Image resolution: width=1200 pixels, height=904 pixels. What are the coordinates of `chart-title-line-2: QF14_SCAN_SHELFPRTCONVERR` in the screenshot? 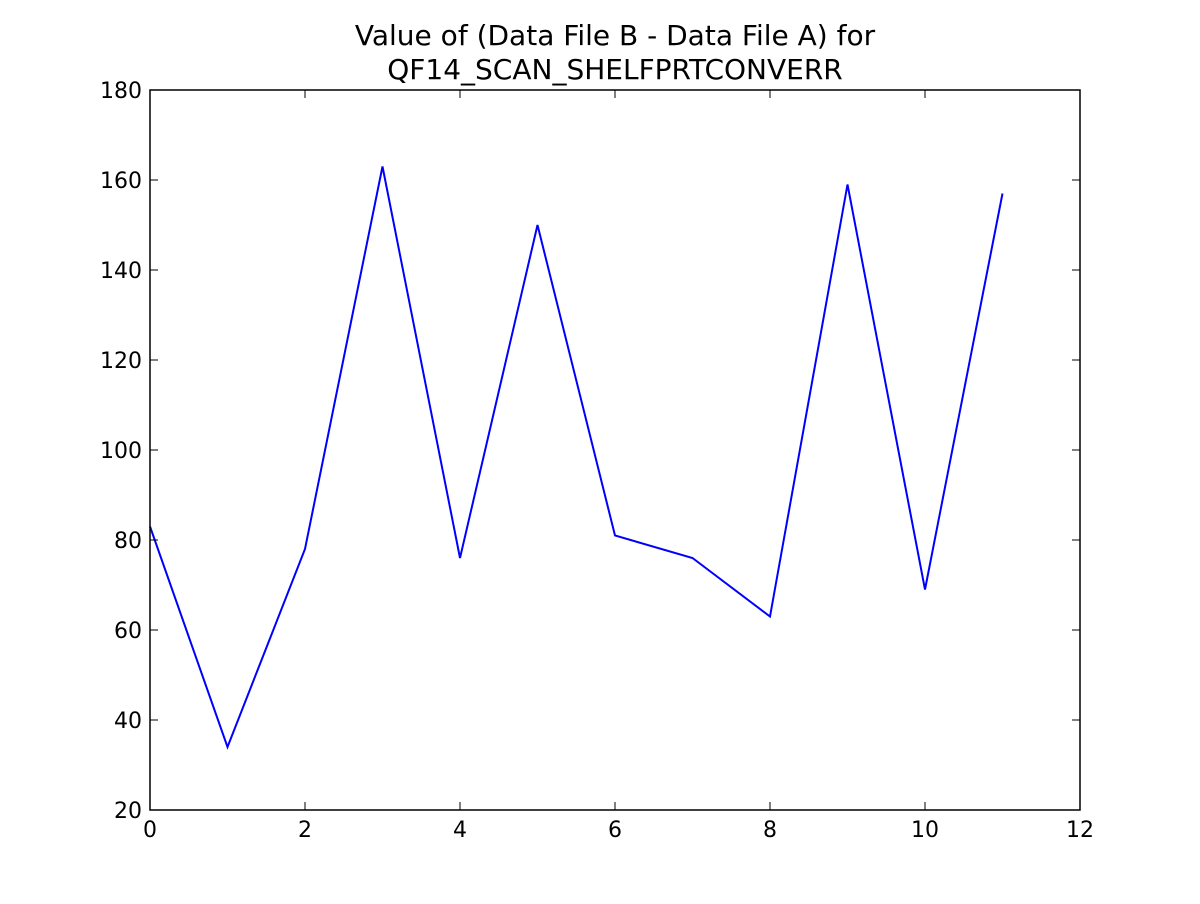 It's located at (614, 69).